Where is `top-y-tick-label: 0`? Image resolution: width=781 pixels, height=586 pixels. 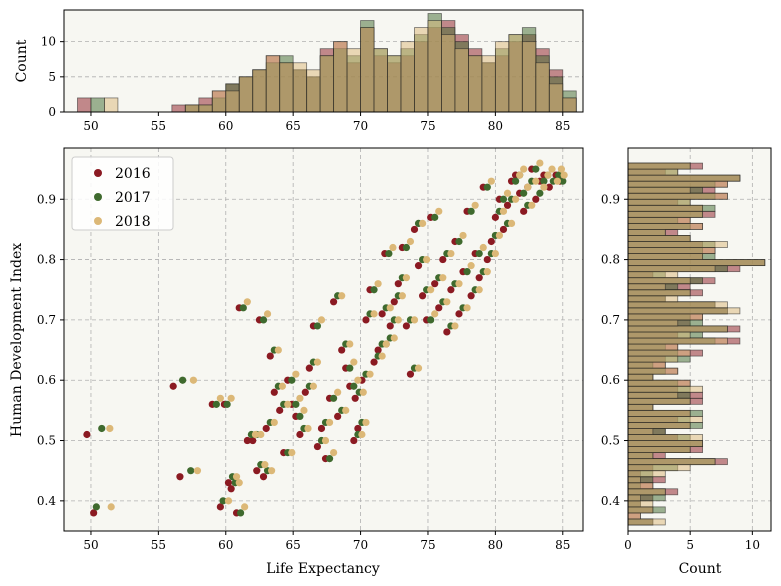
top-y-tick-label: 0 is located at coordinates (52, 112).